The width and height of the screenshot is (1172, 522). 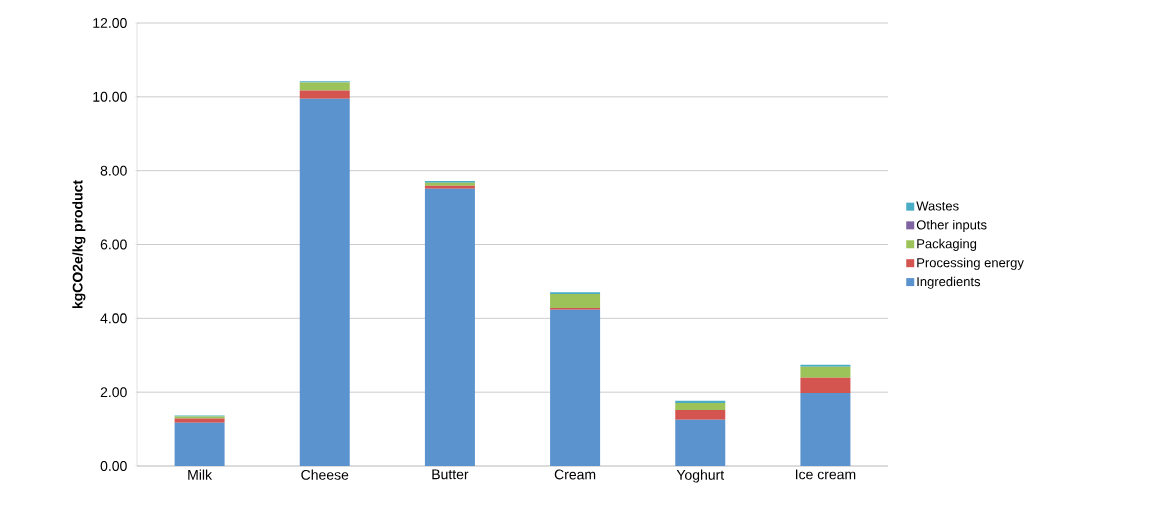 What do you see at coordinates (949, 282) in the screenshot?
I see `legend-label: Ingredients` at bounding box center [949, 282].